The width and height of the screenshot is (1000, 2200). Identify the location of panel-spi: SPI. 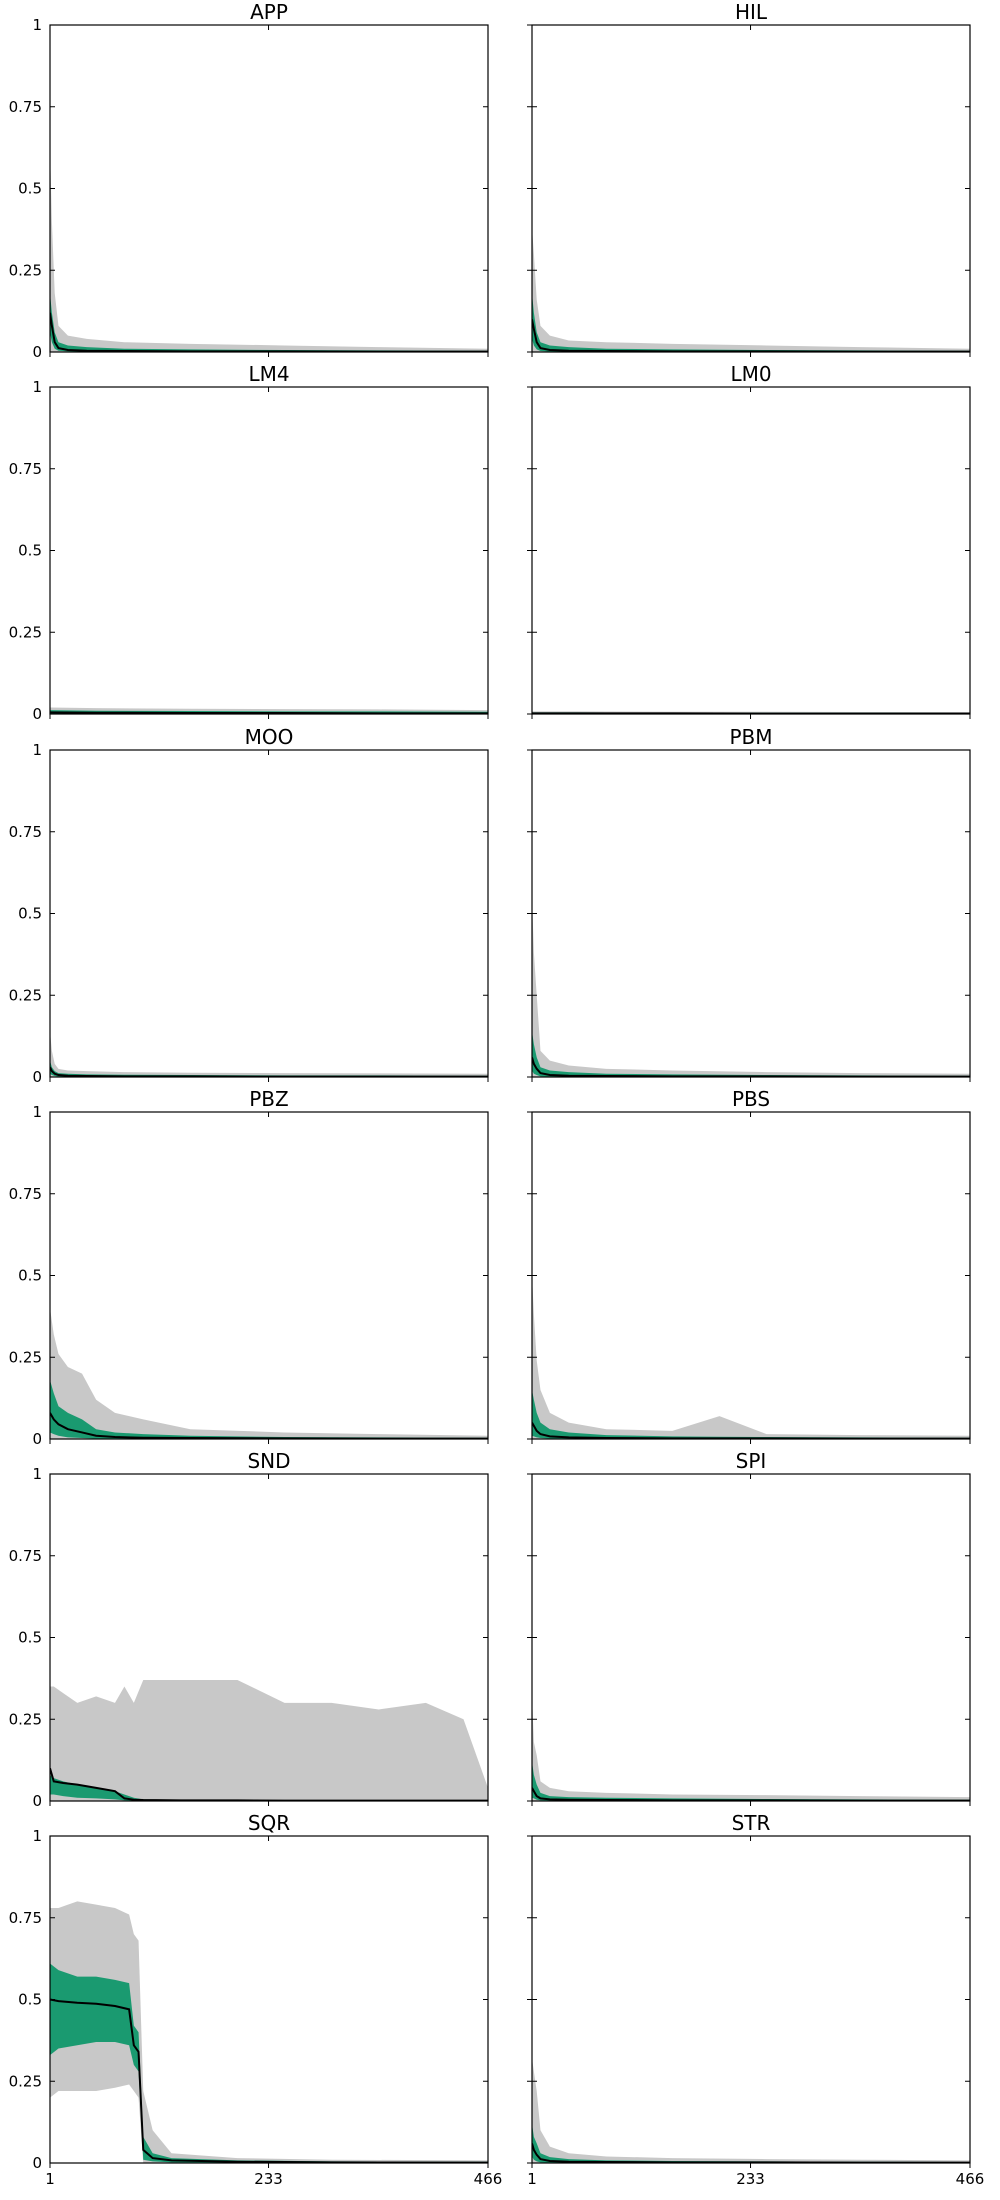
(749, 1627).